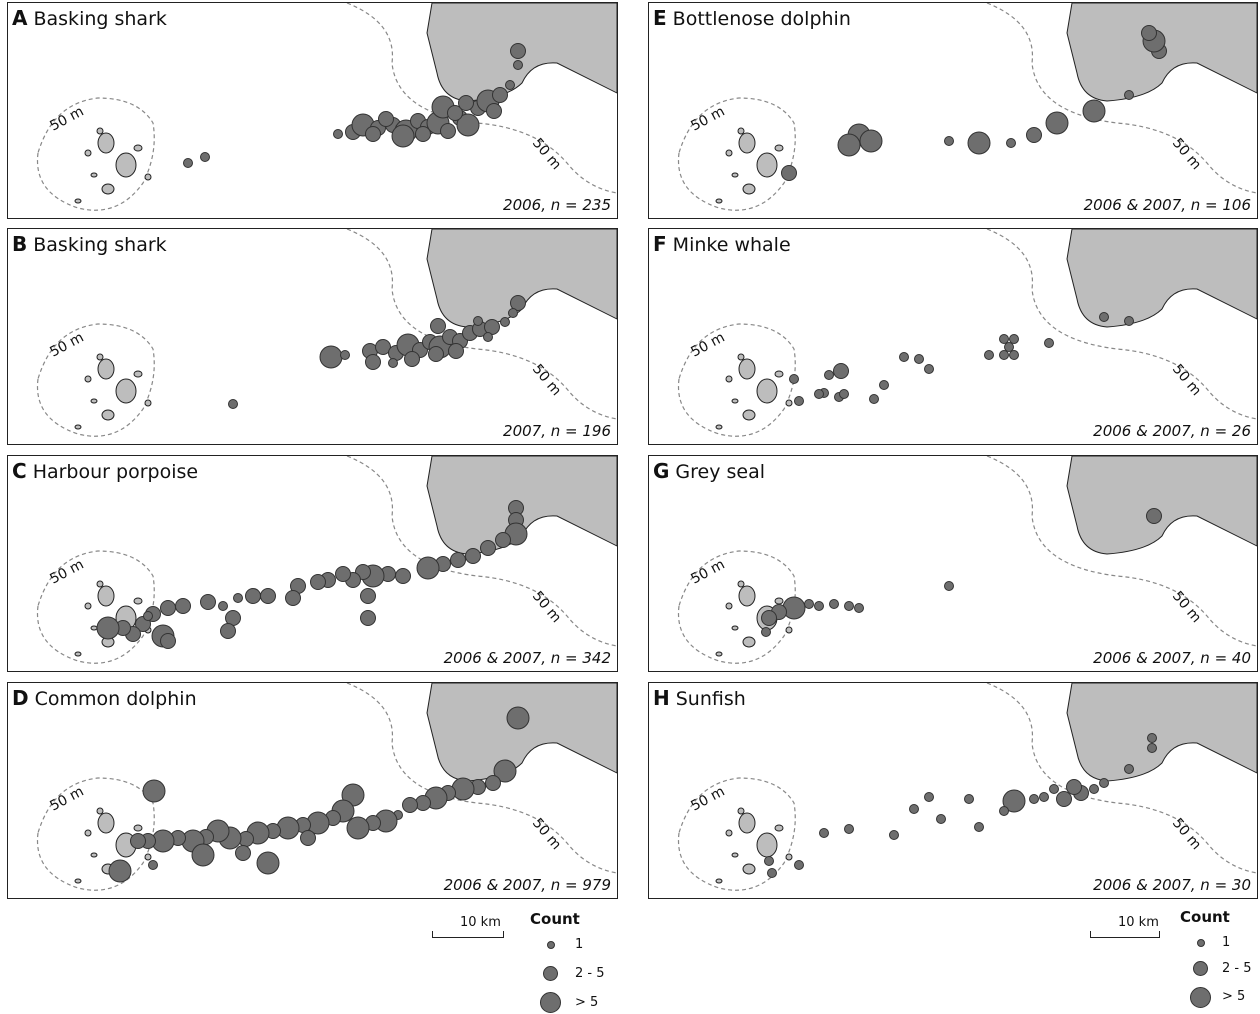 This screenshot has height=1014, width=1260. I want to click on panel-title: B Basking shark, so click(89, 244).